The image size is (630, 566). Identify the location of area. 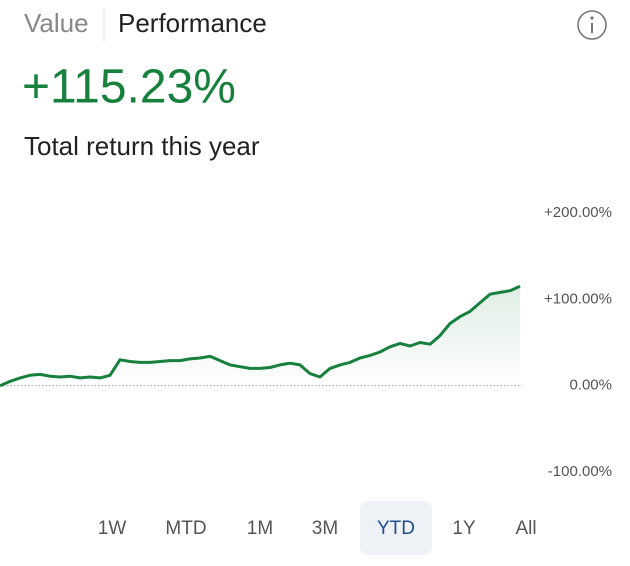
(260, 336).